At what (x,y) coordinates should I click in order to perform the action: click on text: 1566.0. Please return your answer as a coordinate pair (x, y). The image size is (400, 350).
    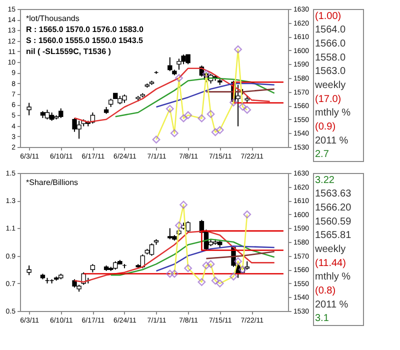
    Looking at the image, I should click on (330, 44).